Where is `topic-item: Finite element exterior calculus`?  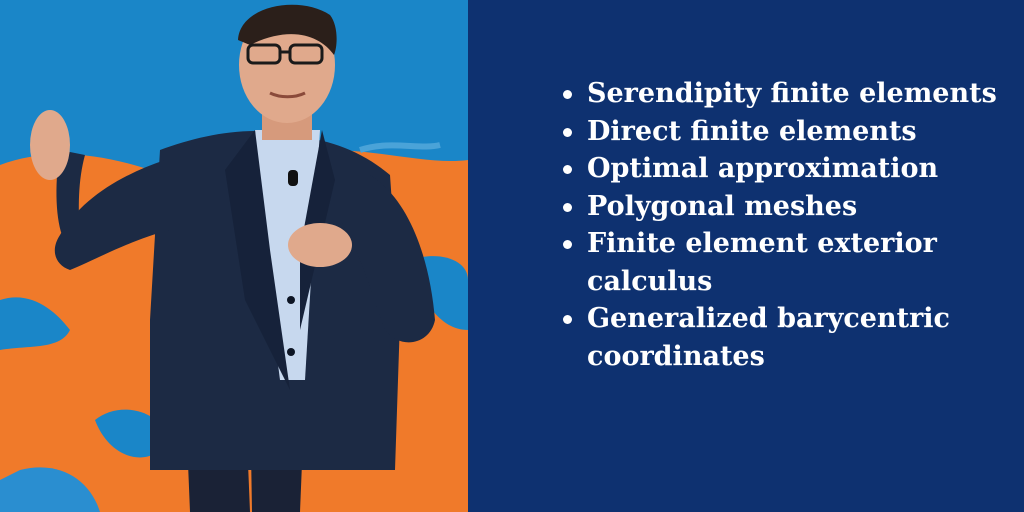
topic-item: Finite element exterior calculus is located at coordinates (780, 262).